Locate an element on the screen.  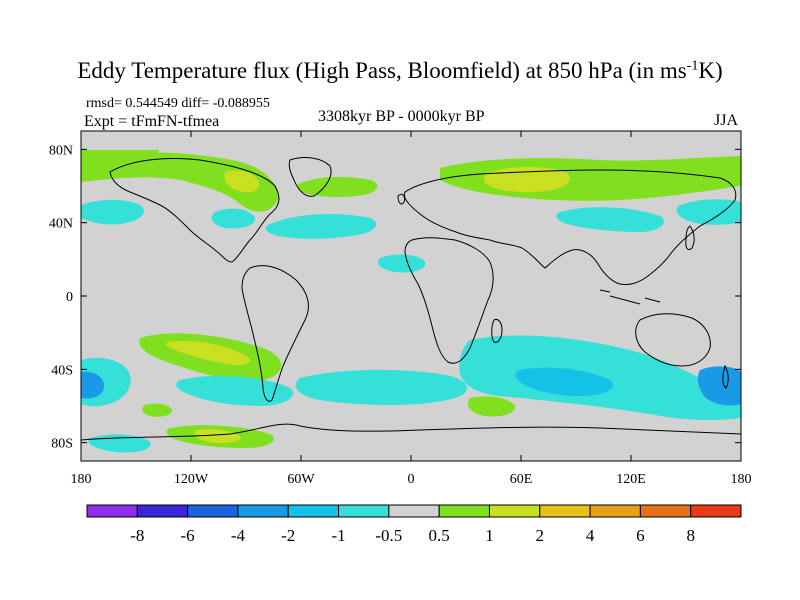
coast-south-america is located at coordinates (275, 333).